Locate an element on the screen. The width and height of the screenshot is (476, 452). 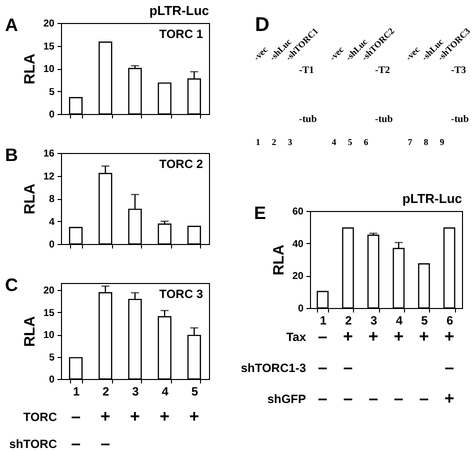
category-label: 2 is located at coordinates (274, 142).